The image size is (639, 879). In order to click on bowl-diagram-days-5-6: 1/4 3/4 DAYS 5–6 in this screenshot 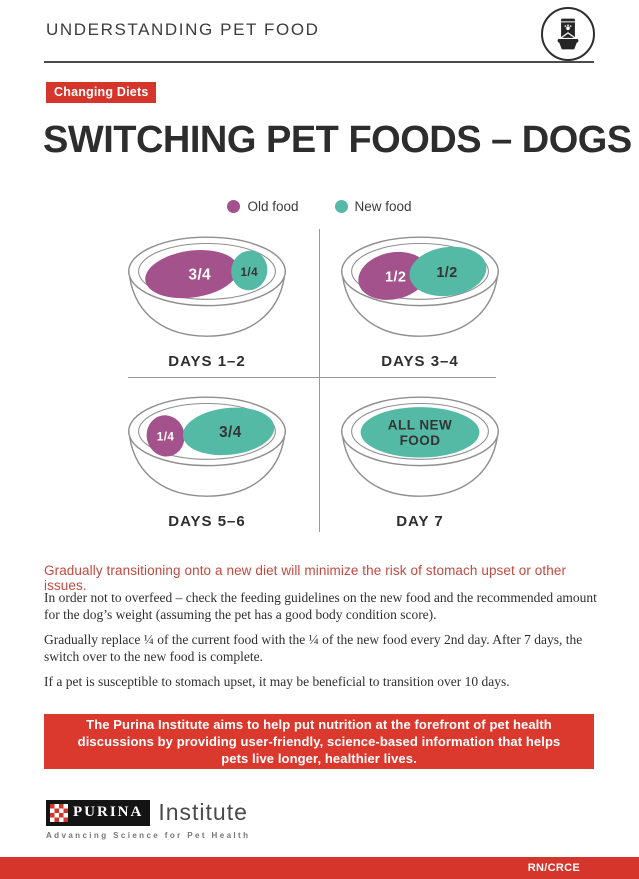, I will do `click(207, 460)`.